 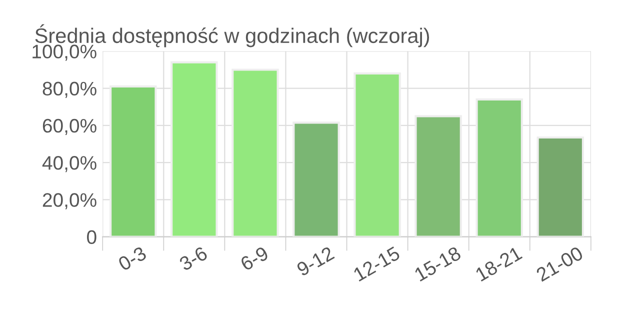 I want to click on y-tick-label: 40,0%, so click(x=69, y=164).